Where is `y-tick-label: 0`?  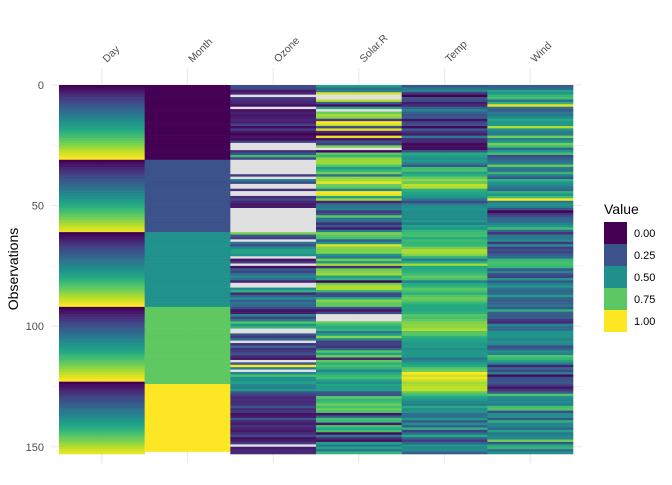 y-tick-label: 0 is located at coordinates (41, 86).